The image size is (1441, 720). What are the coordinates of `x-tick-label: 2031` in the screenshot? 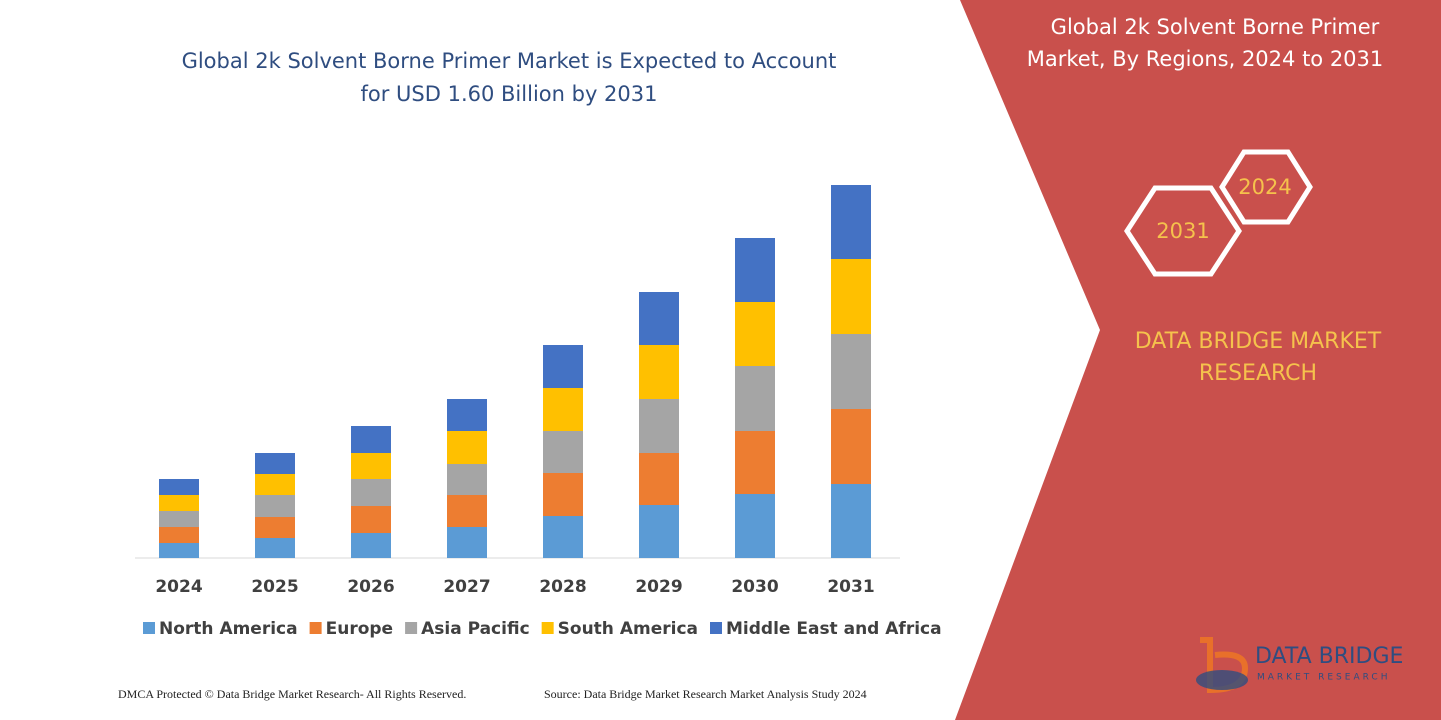 It's located at (850, 587).